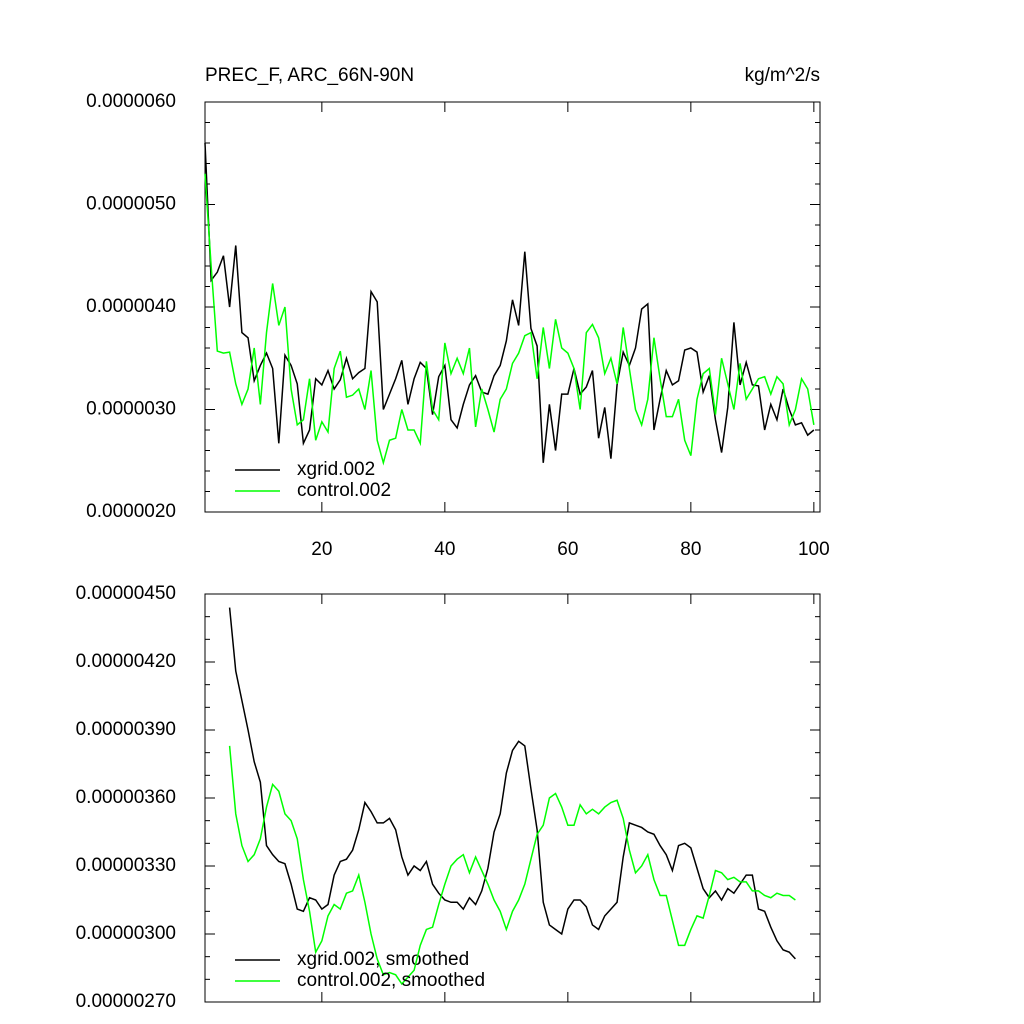 The image size is (1024, 1024). I want to click on legend-label: xgrid.002, so click(336, 469).